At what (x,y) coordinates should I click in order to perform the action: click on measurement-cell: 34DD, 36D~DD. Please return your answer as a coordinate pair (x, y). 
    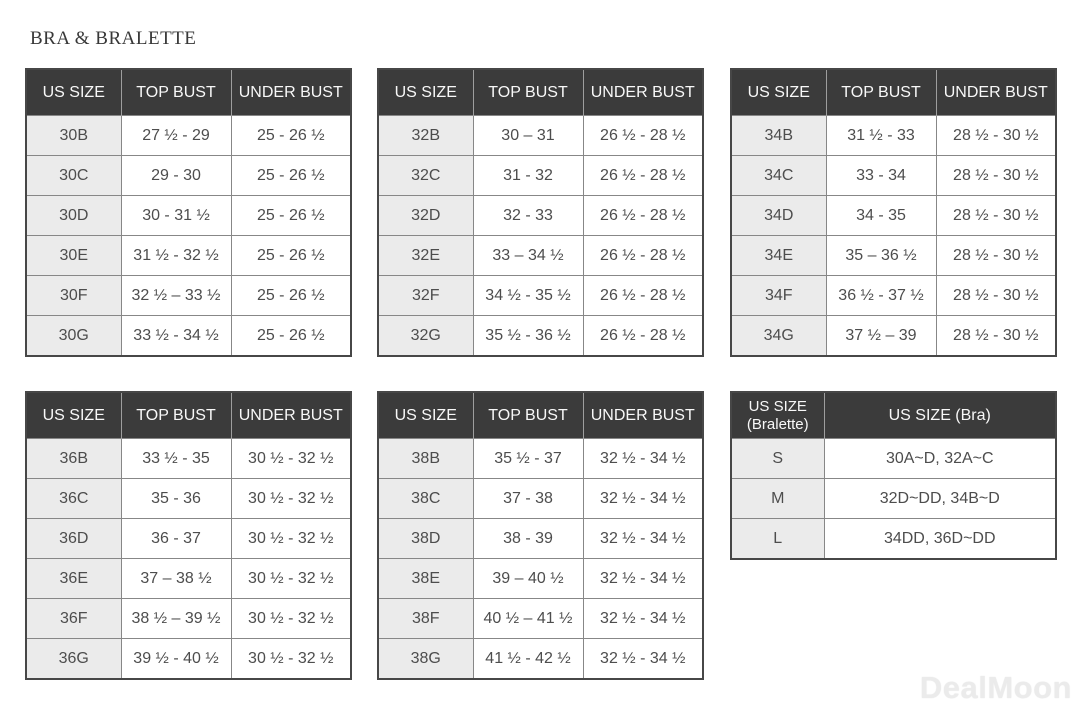
    Looking at the image, I should click on (940, 539).